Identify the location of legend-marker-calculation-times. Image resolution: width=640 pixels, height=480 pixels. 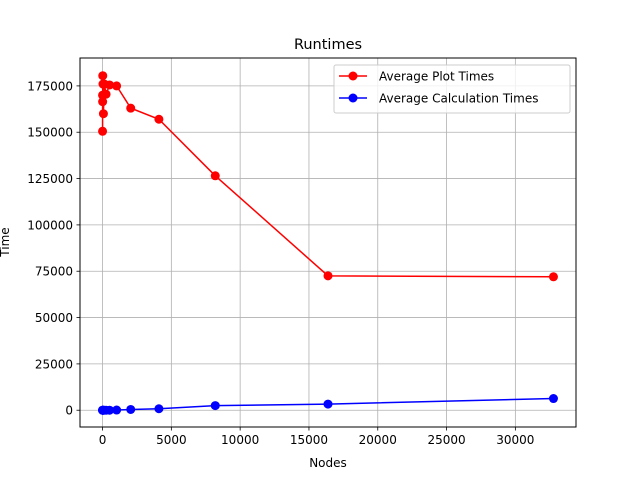
(353, 98).